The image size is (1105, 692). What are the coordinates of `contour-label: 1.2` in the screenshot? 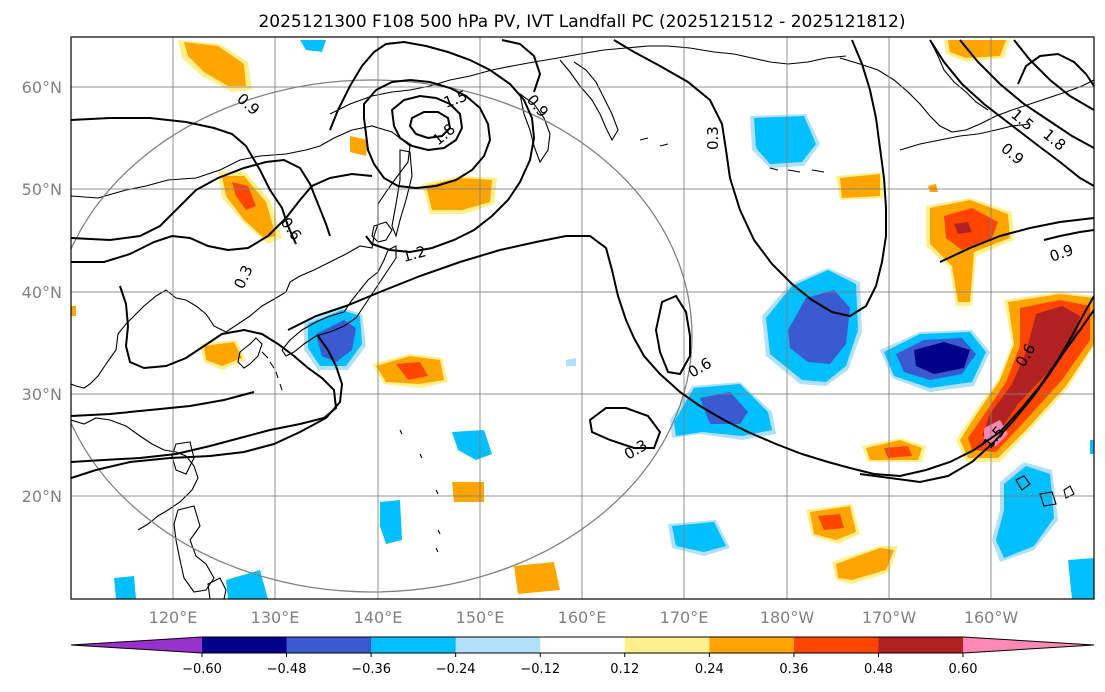 It's located at (414, 254).